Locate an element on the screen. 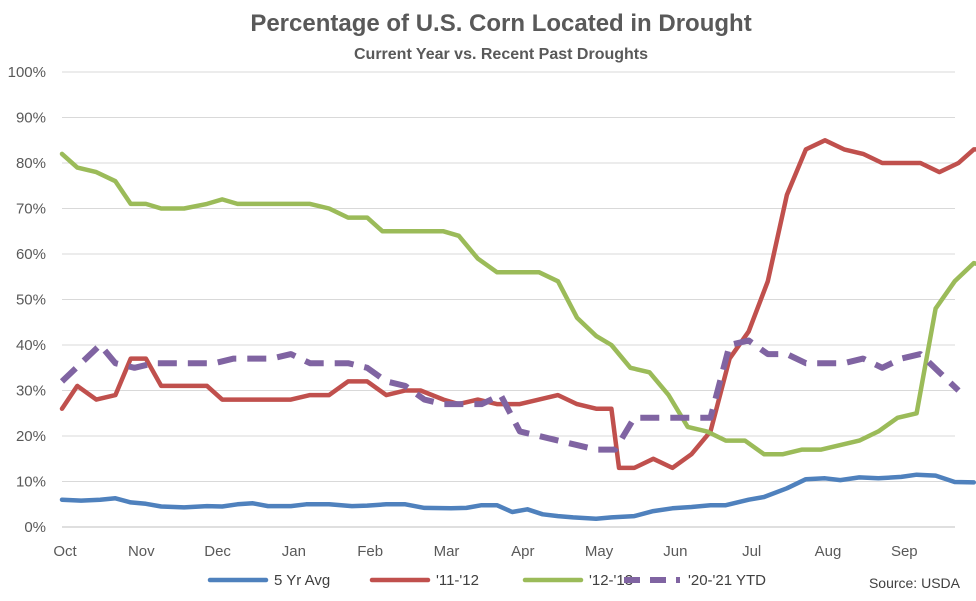 The image size is (976, 601). legend-label: '12-'13 is located at coordinates (611, 580).